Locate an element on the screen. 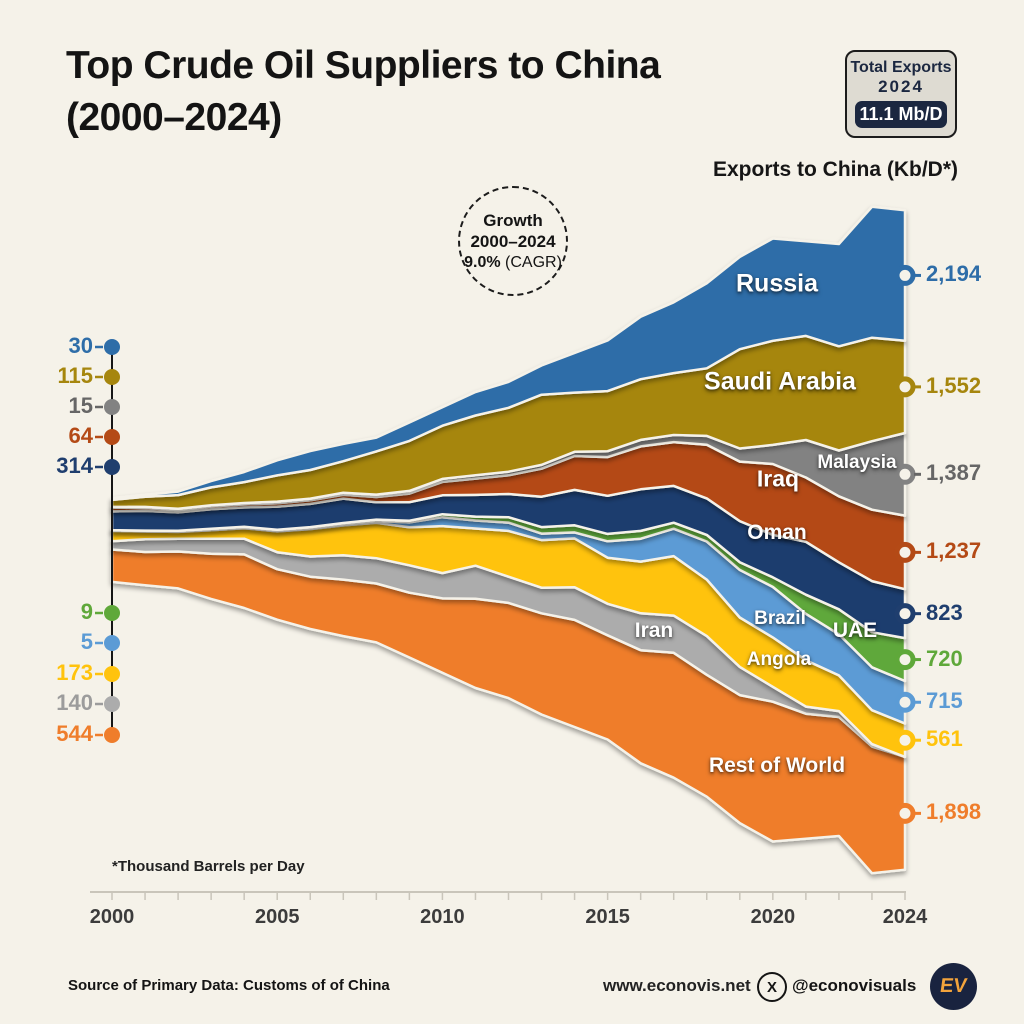 The height and width of the screenshot is (1024, 1024). econovis-logo: EV is located at coordinates (953, 986).